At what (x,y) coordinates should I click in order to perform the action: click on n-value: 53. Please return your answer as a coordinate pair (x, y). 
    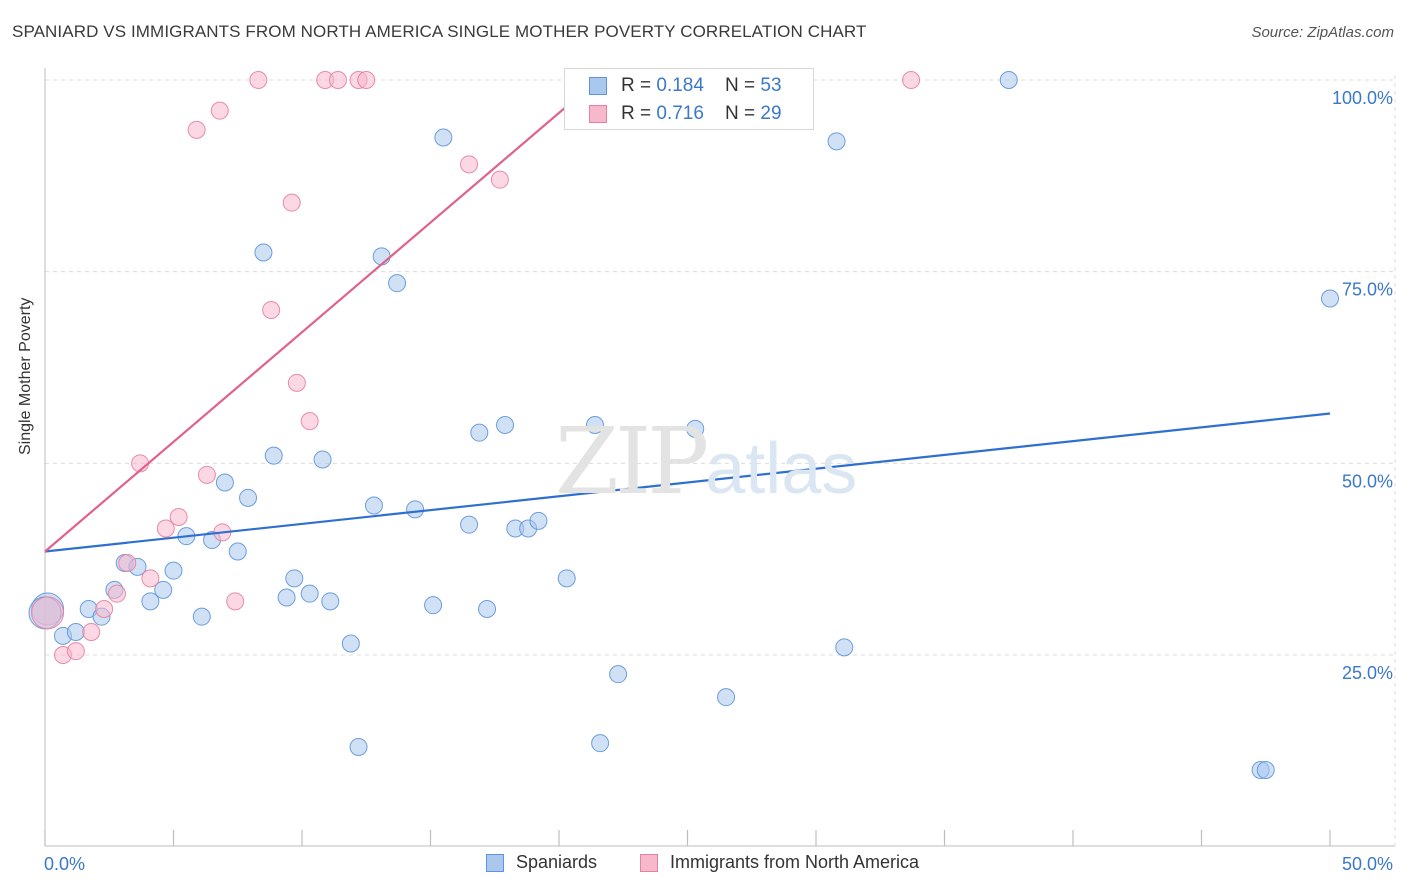
    Looking at the image, I should click on (771, 85).